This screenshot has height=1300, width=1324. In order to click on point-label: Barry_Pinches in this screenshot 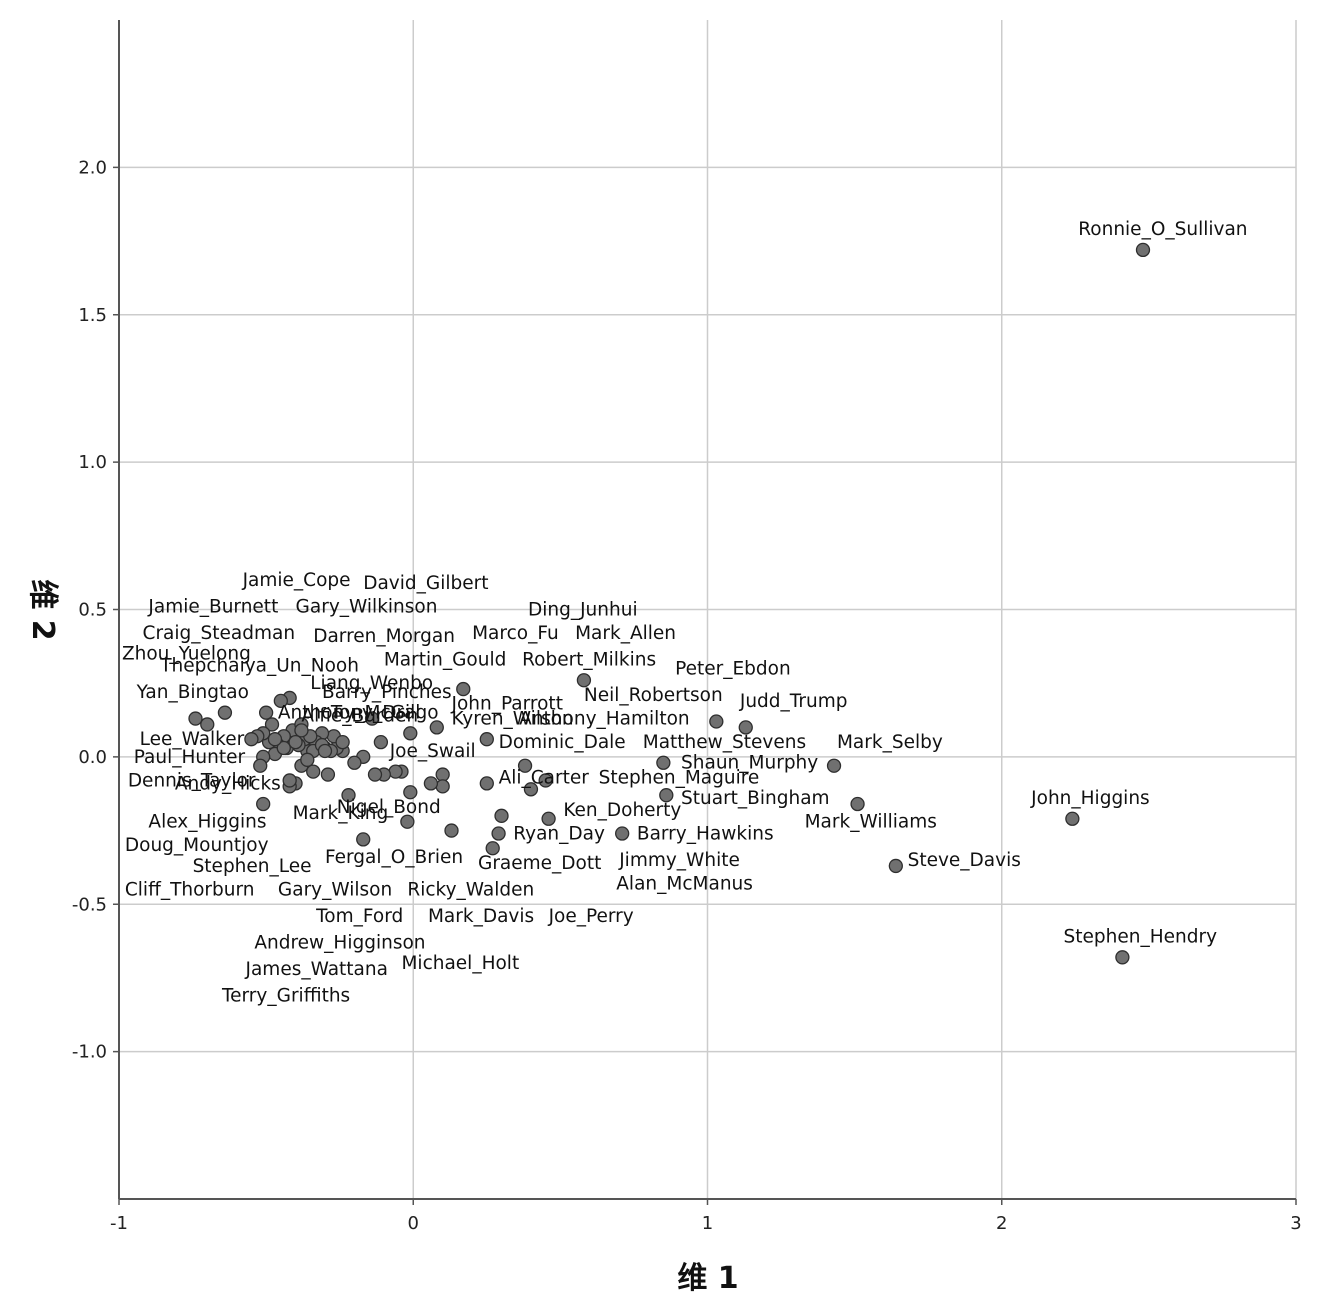, I will do `click(387, 692)`.